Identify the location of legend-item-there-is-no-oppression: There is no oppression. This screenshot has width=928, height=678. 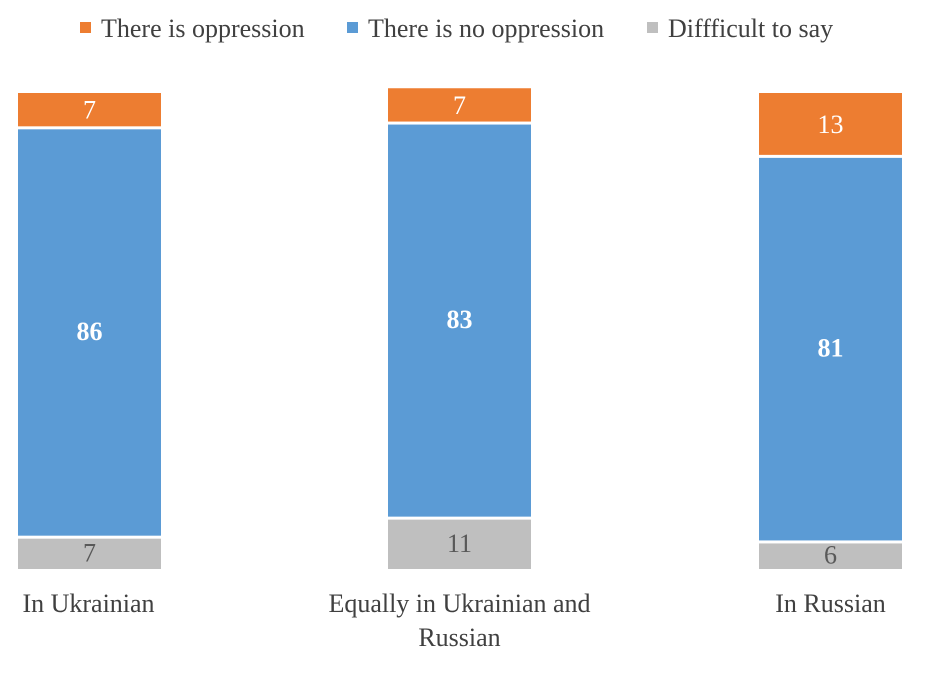
(475, 28).